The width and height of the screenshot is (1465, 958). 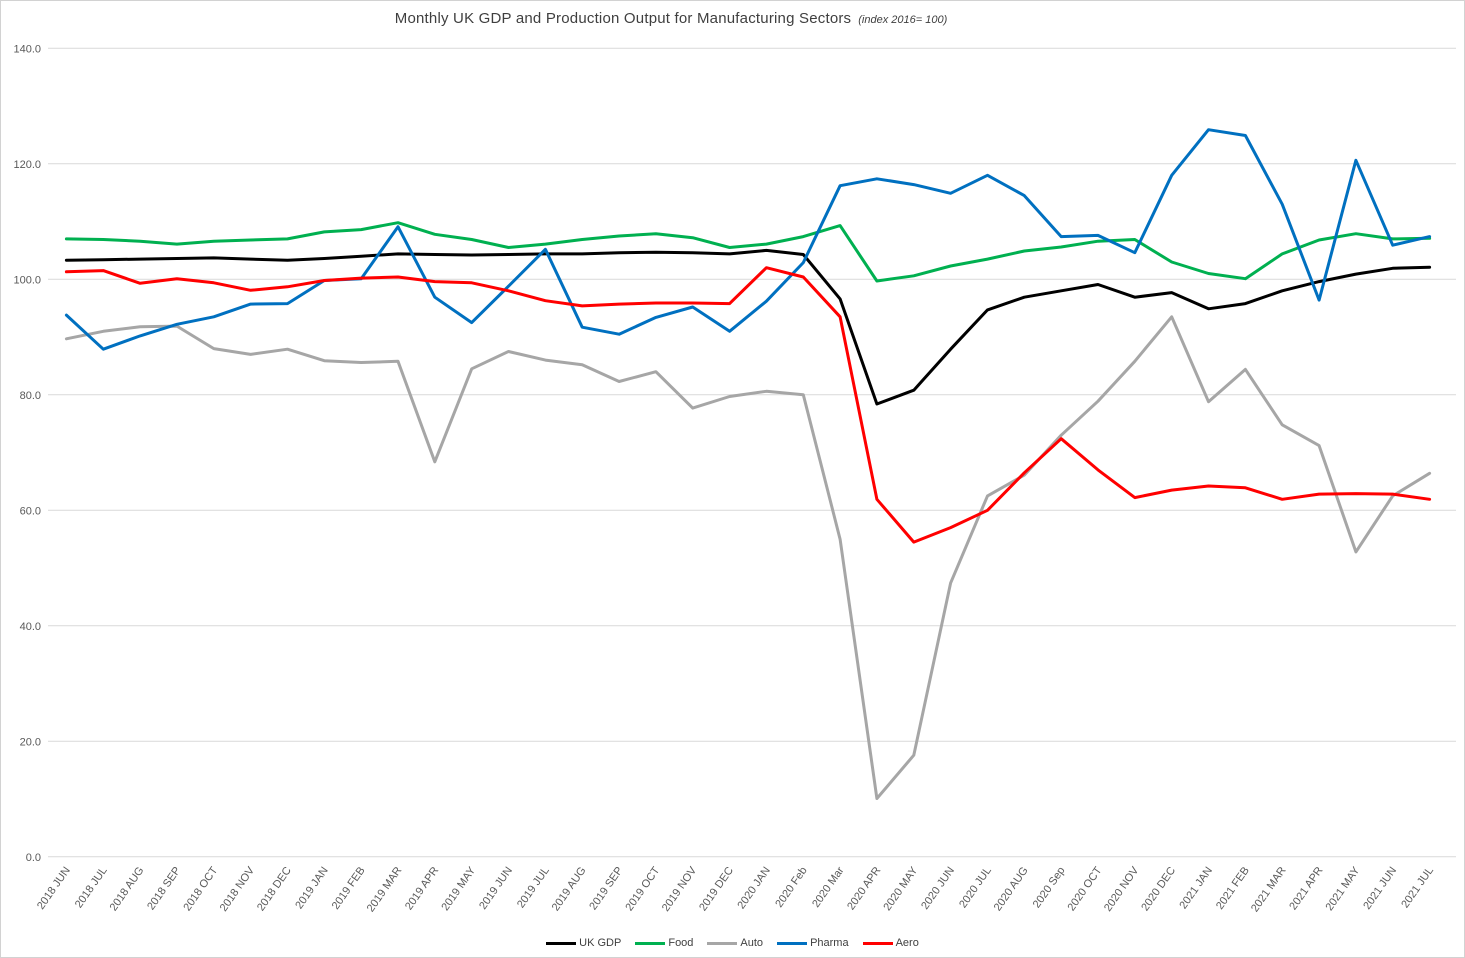 I want to click on x-axis-label: 2020 Sep, so click(x=1049, y=887).